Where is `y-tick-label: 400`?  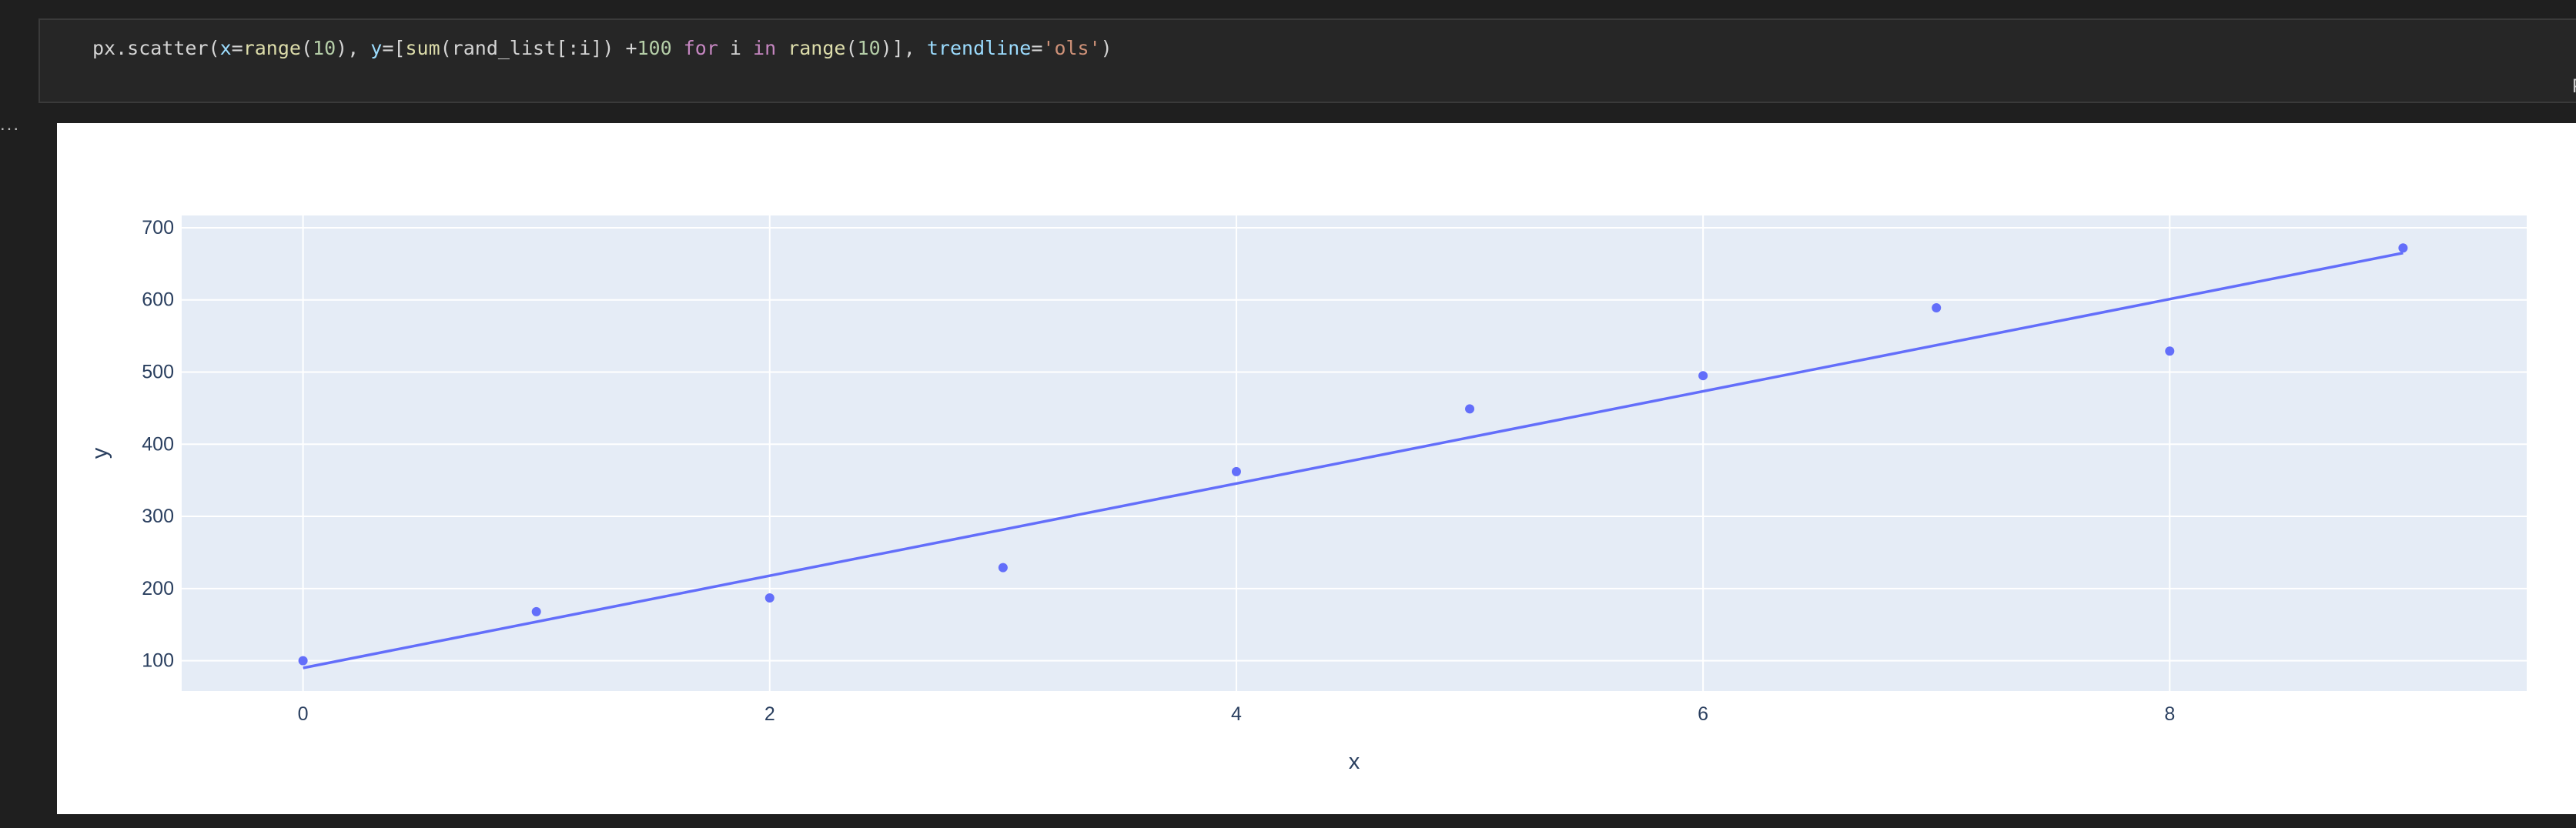
y-tick-label: 400 is located at coordinates (158, 444).